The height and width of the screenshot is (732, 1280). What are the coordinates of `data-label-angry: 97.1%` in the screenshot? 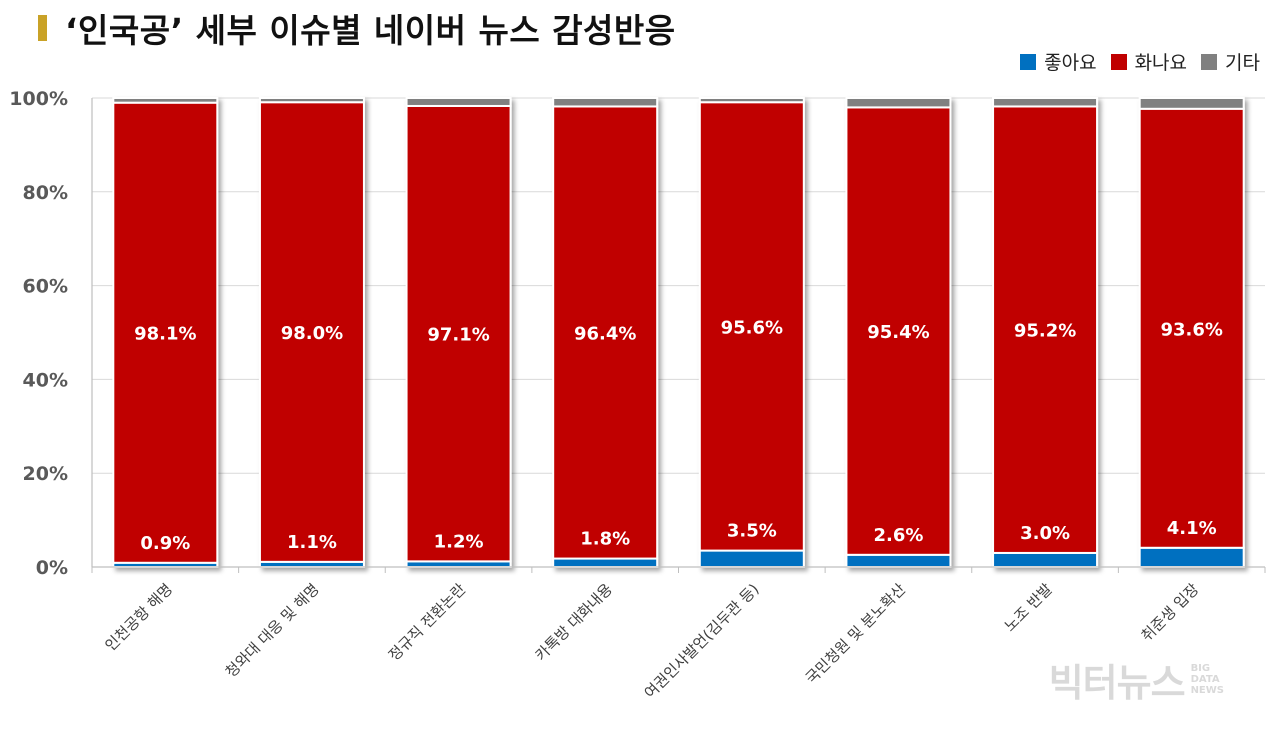 It's located at (458, 335).